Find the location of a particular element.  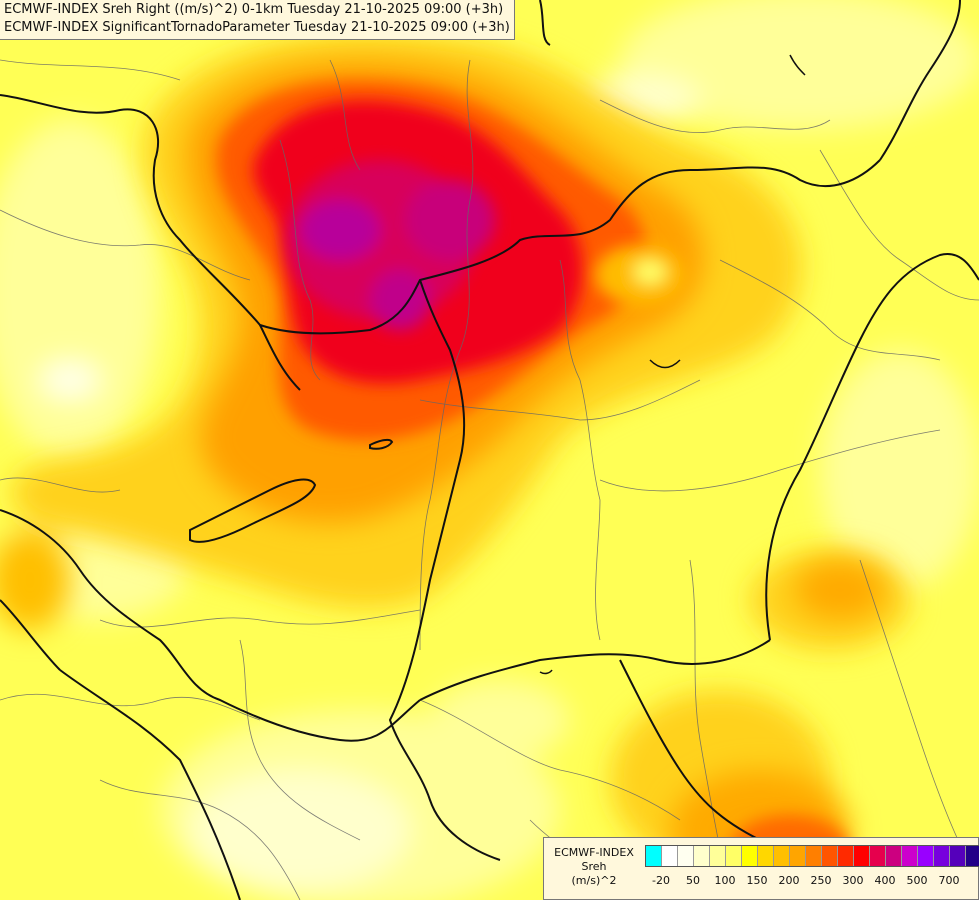

peak-sreh-areas is located at coordinates (390, 245).